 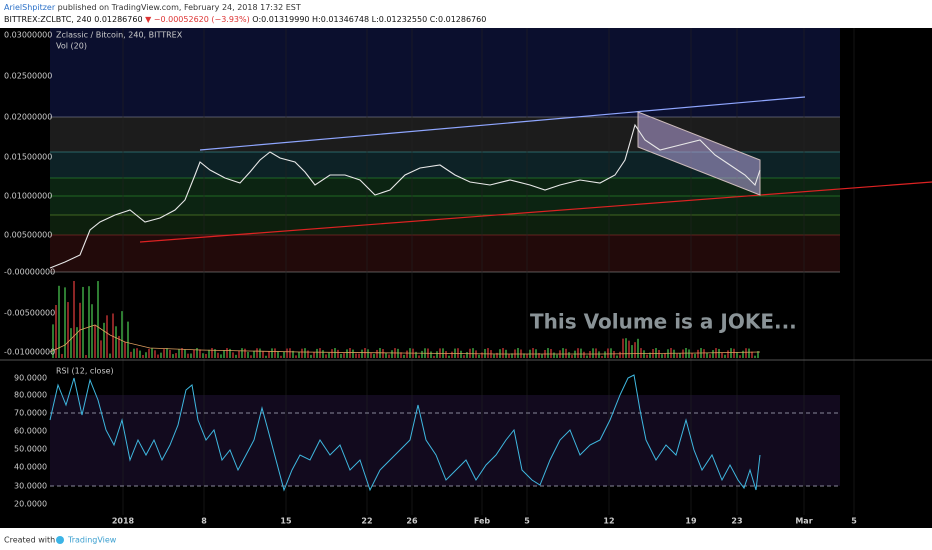 What do you see at coordinates (405, 339) in the screenshot?
I see `volume-ma` at bounding box center [405, 339].